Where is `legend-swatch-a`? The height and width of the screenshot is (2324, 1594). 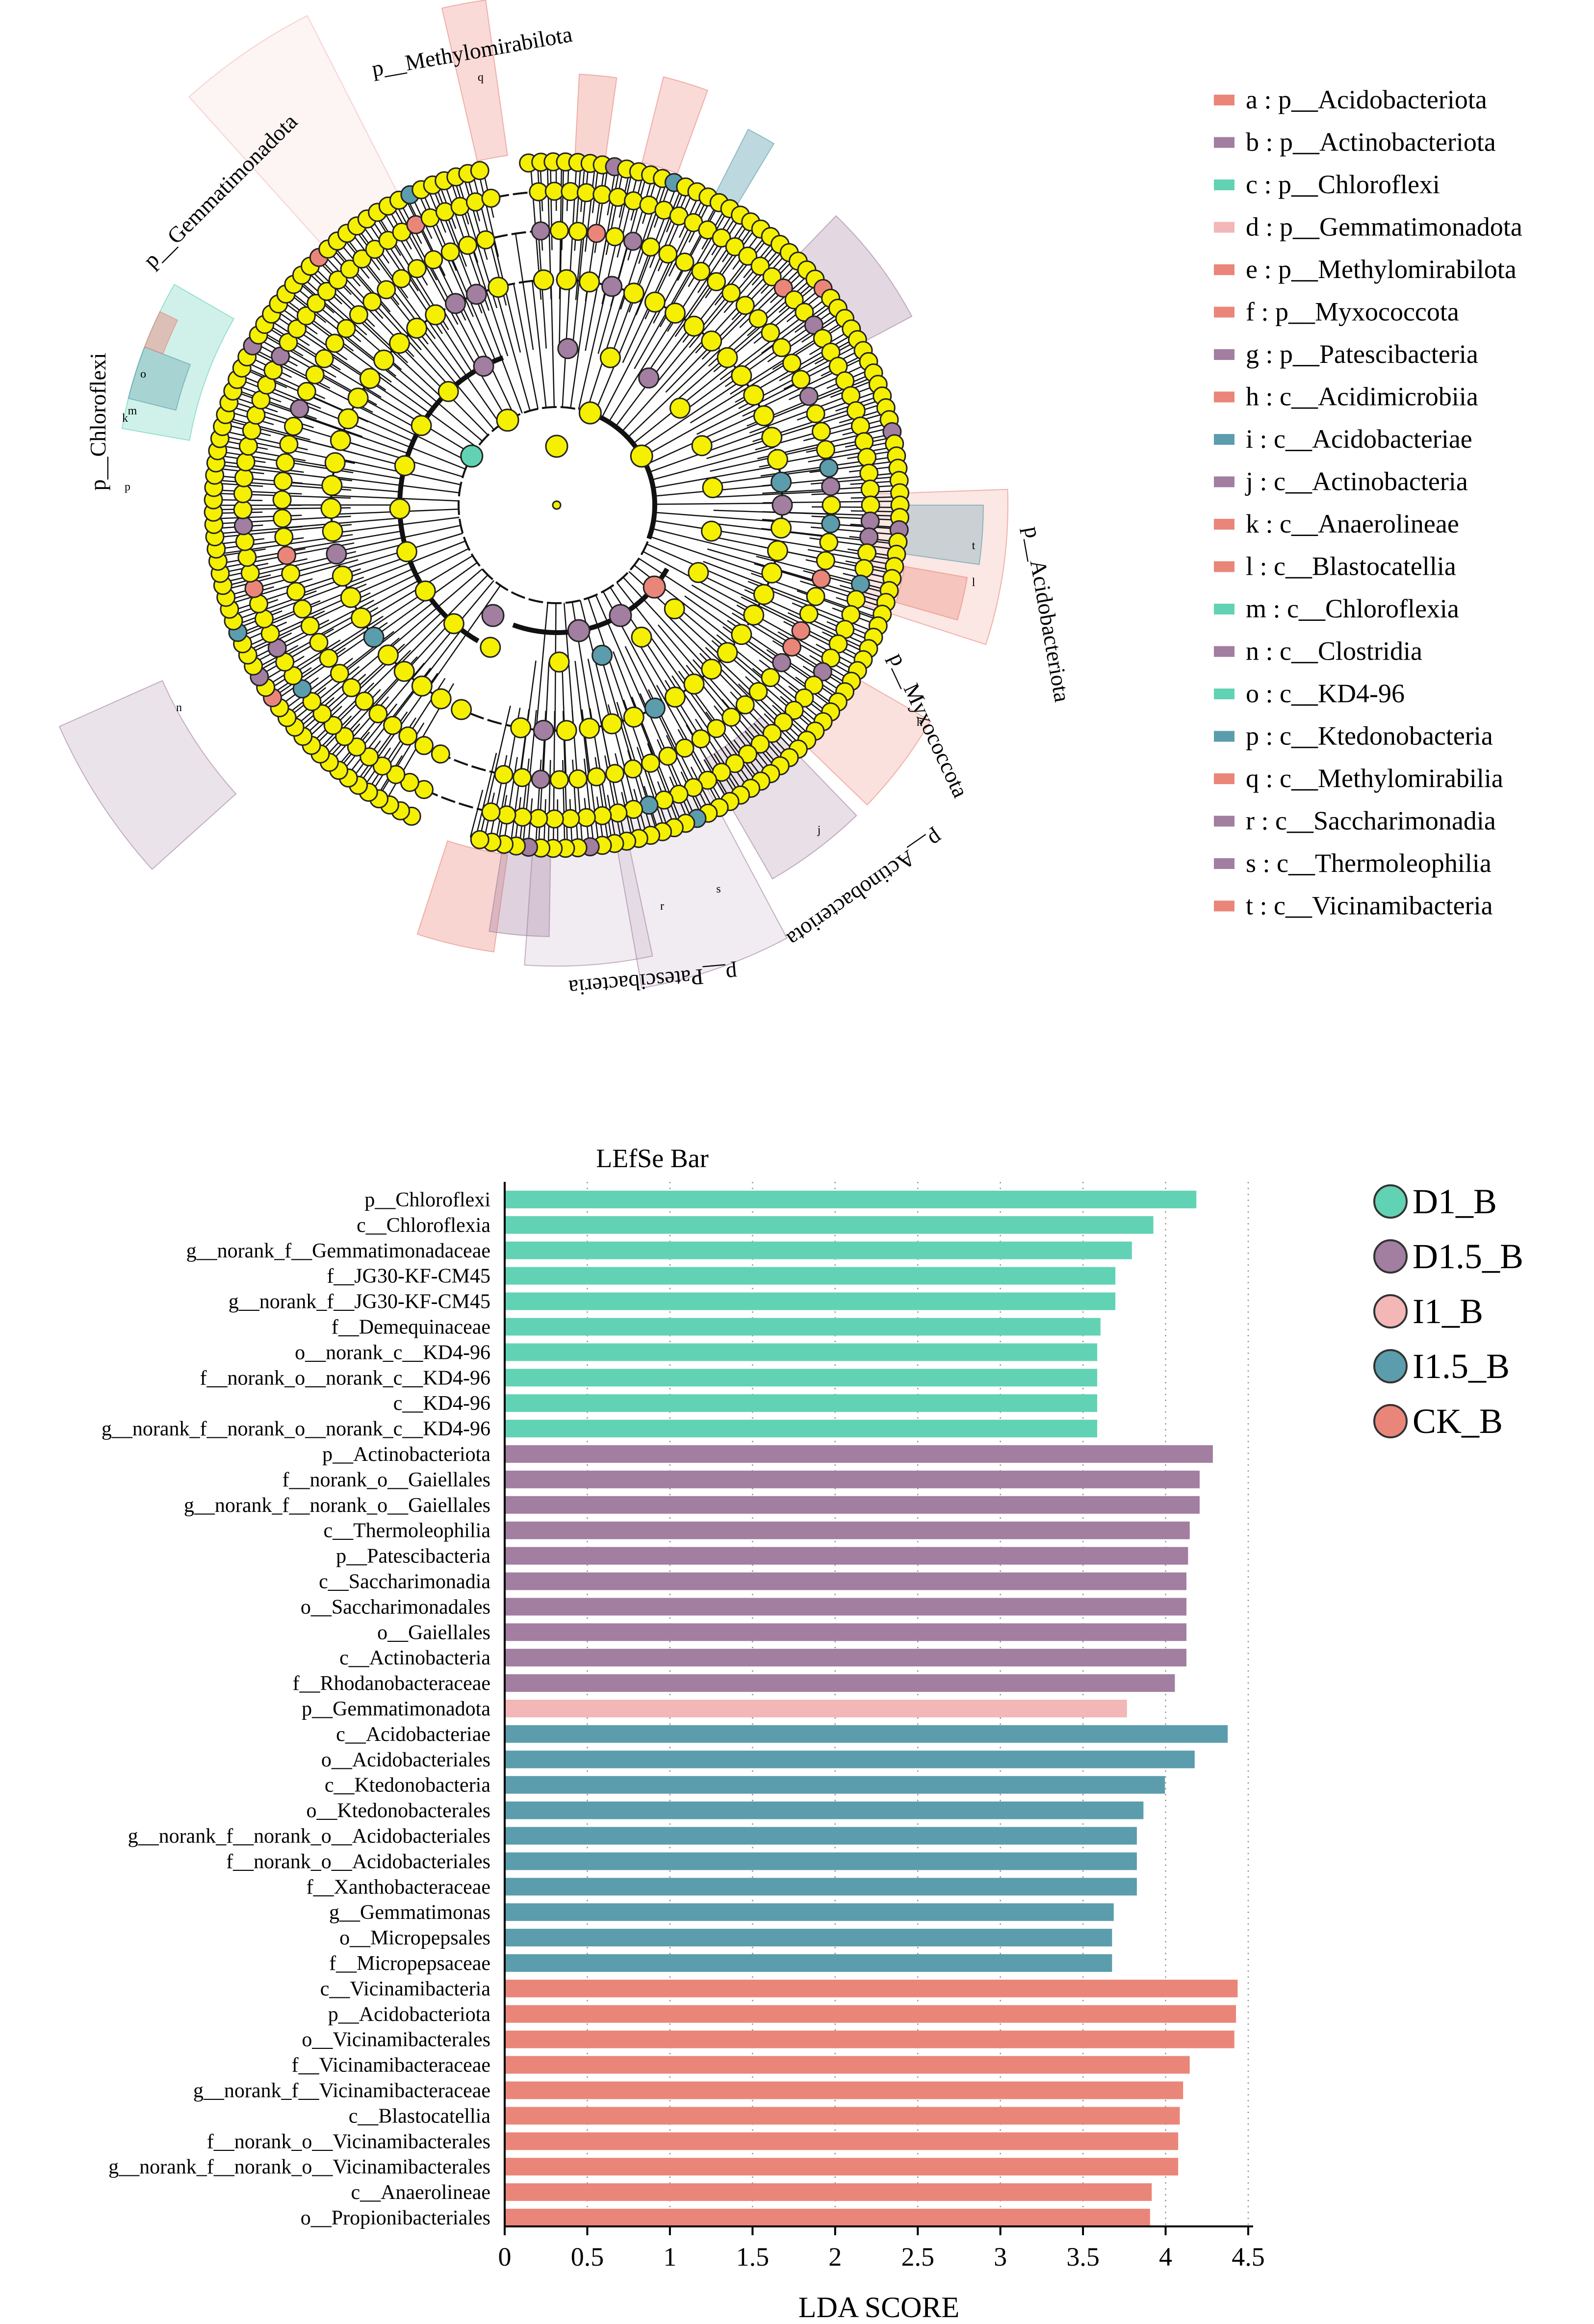 legend-swatch-a is located at coordinates (1224, 100).